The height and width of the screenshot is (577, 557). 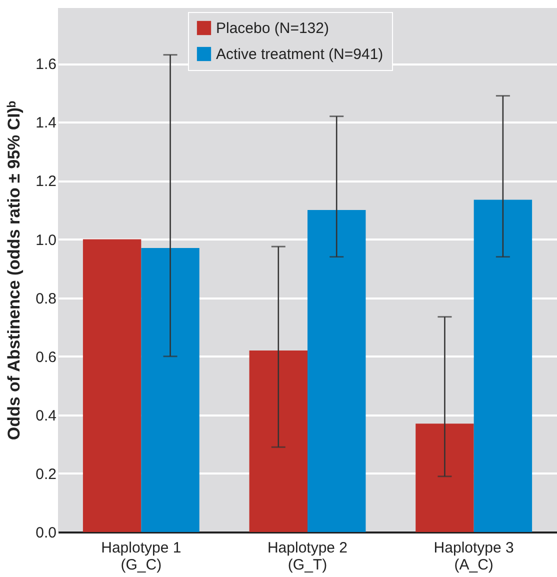 What do you see at coordinates (46, 415) in the screenshot?
I see `y-tick-label: 0.4` at bounding box center [46, 415].